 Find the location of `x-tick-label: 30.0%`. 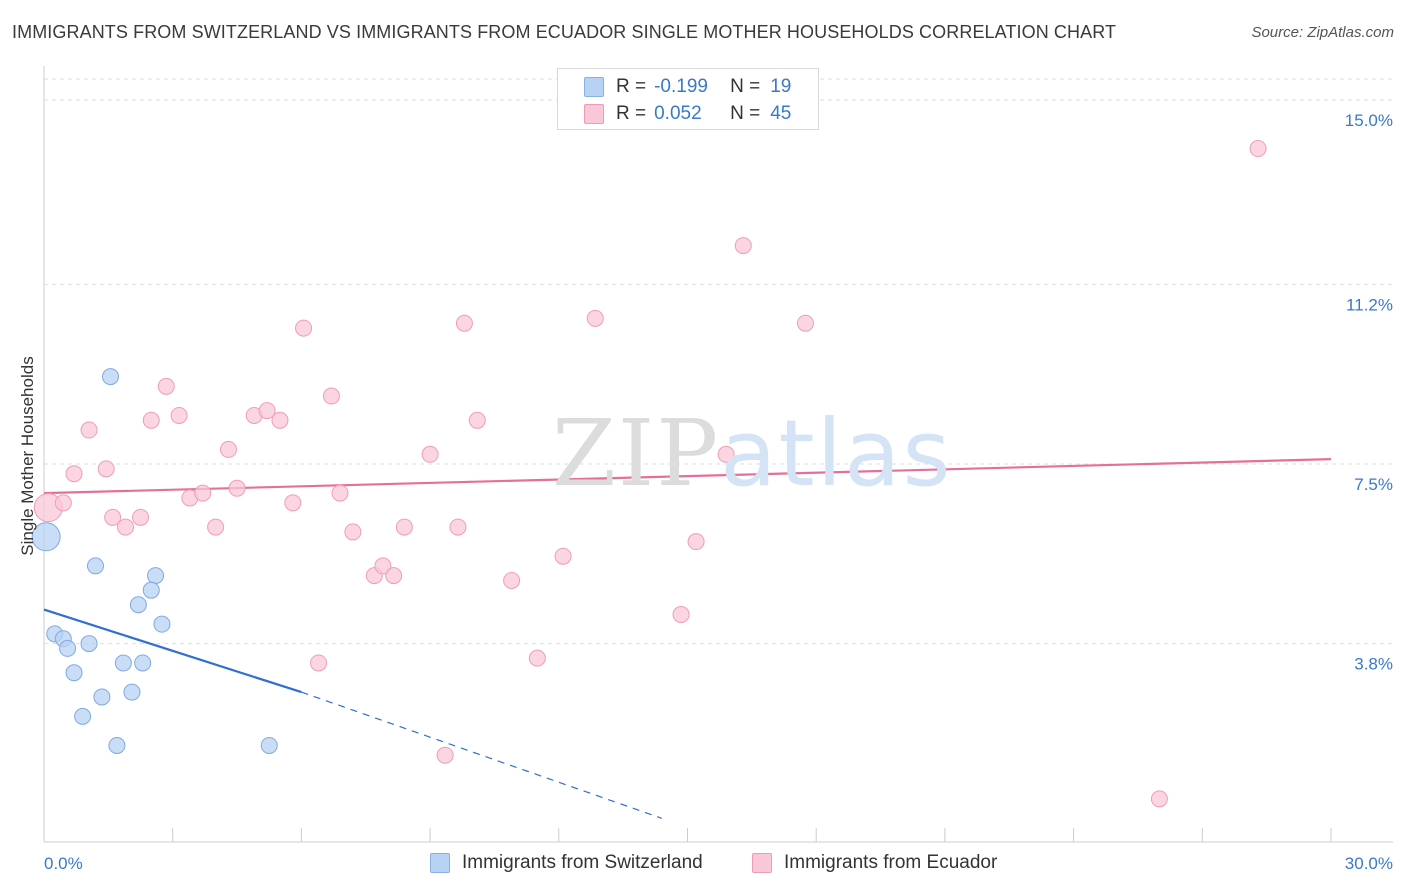

x-tick-label: 30.0% is located at coordinates (1369, 863).